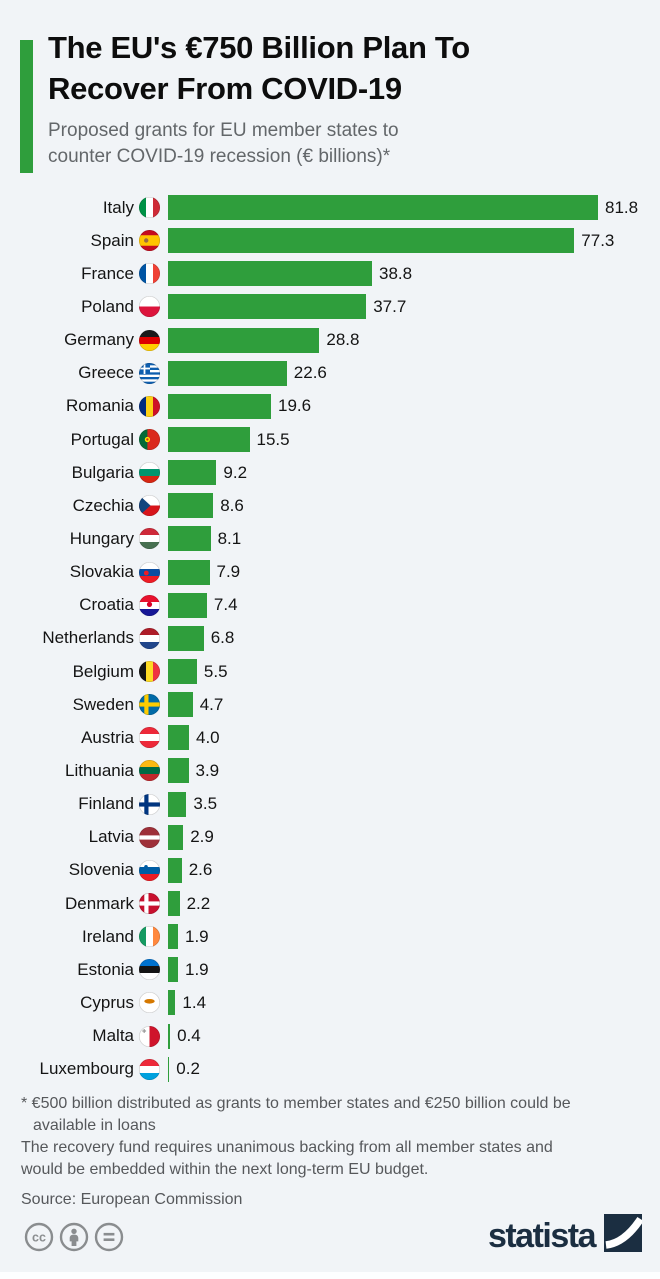  Describe the element at coordinates (225, 88) in the screenshot. I see `title-line-2: Recover From COVID-19` at that location.